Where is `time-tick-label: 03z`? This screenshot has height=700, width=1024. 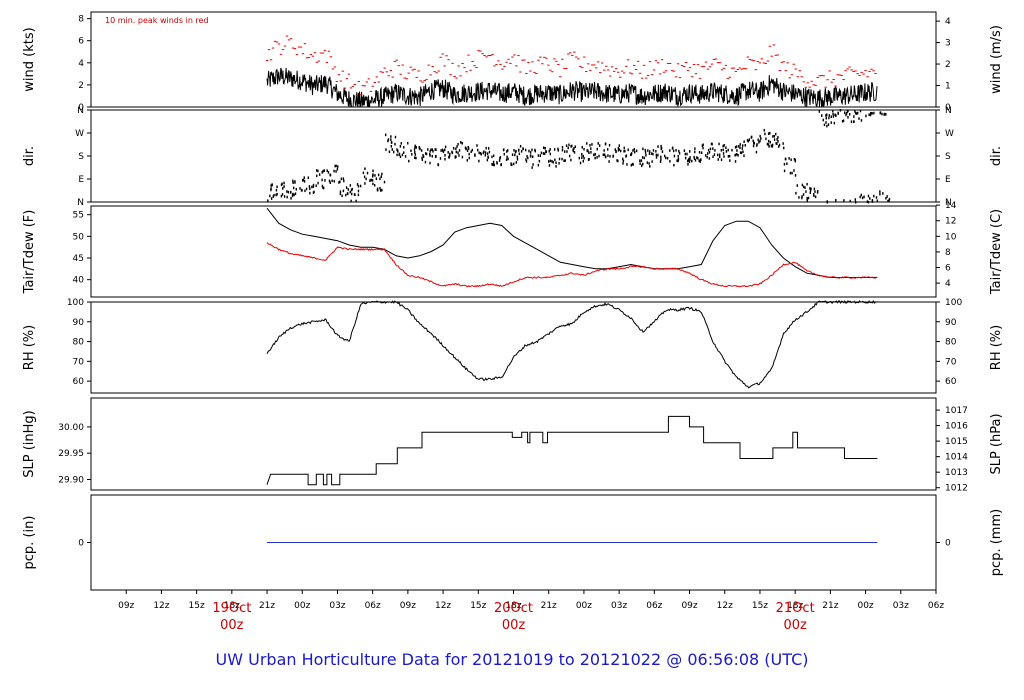
time-tick-label: 03z is located at coordinates (901, 606).